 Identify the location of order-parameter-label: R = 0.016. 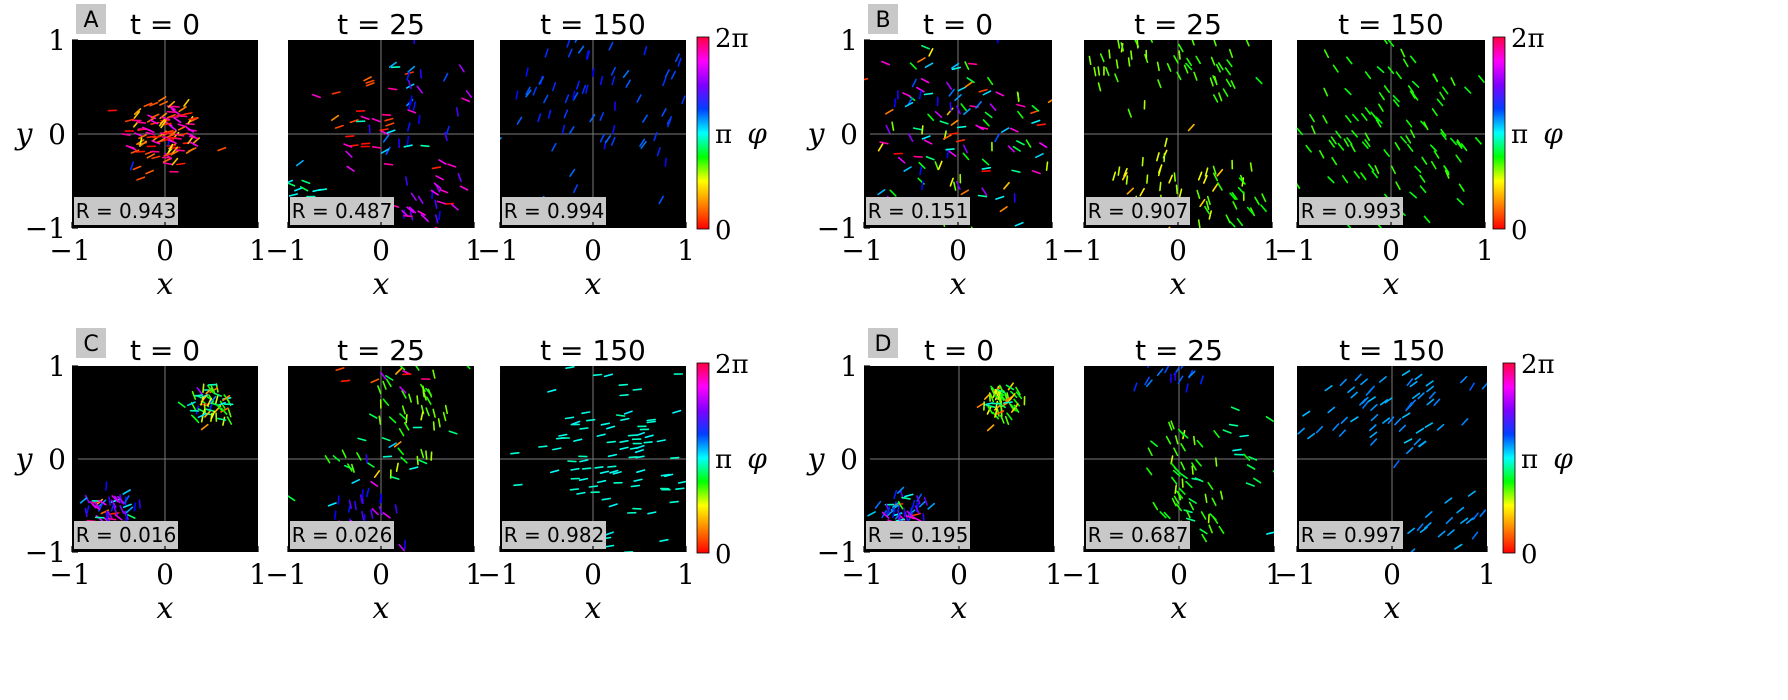
(126, 535).